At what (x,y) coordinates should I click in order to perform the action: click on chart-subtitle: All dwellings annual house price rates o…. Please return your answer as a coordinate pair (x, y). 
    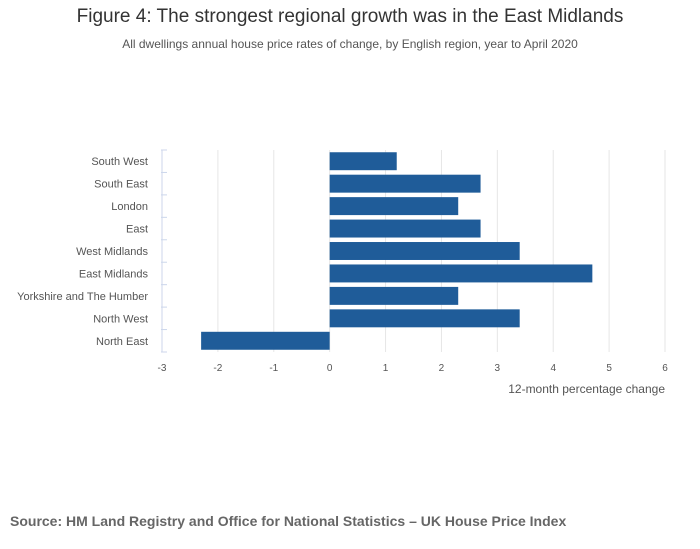
    Looking at the image, I should click on (350, 44).